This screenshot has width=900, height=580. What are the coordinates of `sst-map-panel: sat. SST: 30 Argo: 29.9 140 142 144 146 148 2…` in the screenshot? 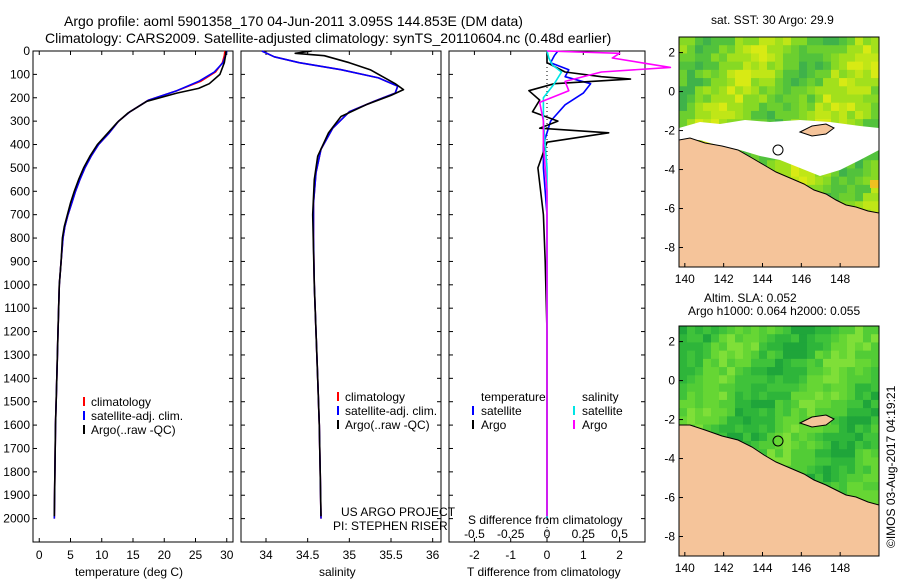 It's located at (772, 149).